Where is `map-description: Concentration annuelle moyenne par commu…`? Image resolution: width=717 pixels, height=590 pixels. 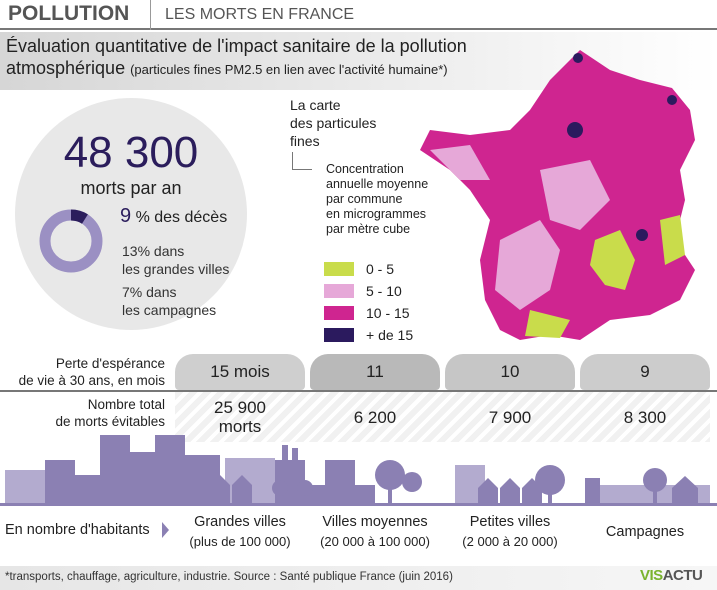
map-description: Concentration annuelle moyenne par commu… is located at coordinates (377, 199).